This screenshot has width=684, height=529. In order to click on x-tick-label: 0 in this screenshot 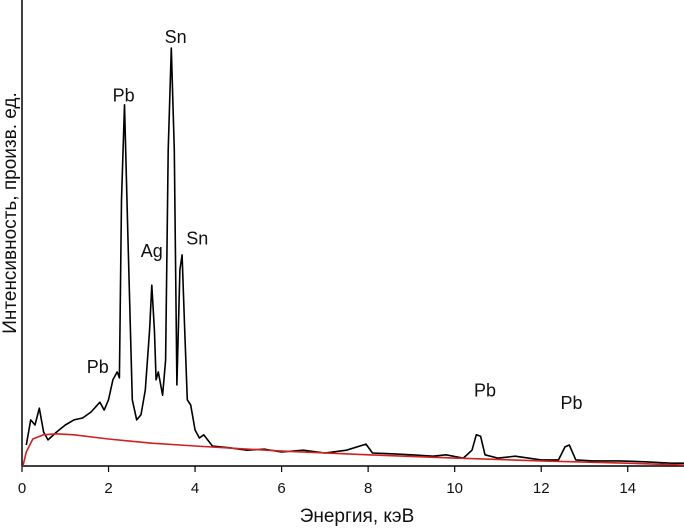, I will do `click(22, 488)`.